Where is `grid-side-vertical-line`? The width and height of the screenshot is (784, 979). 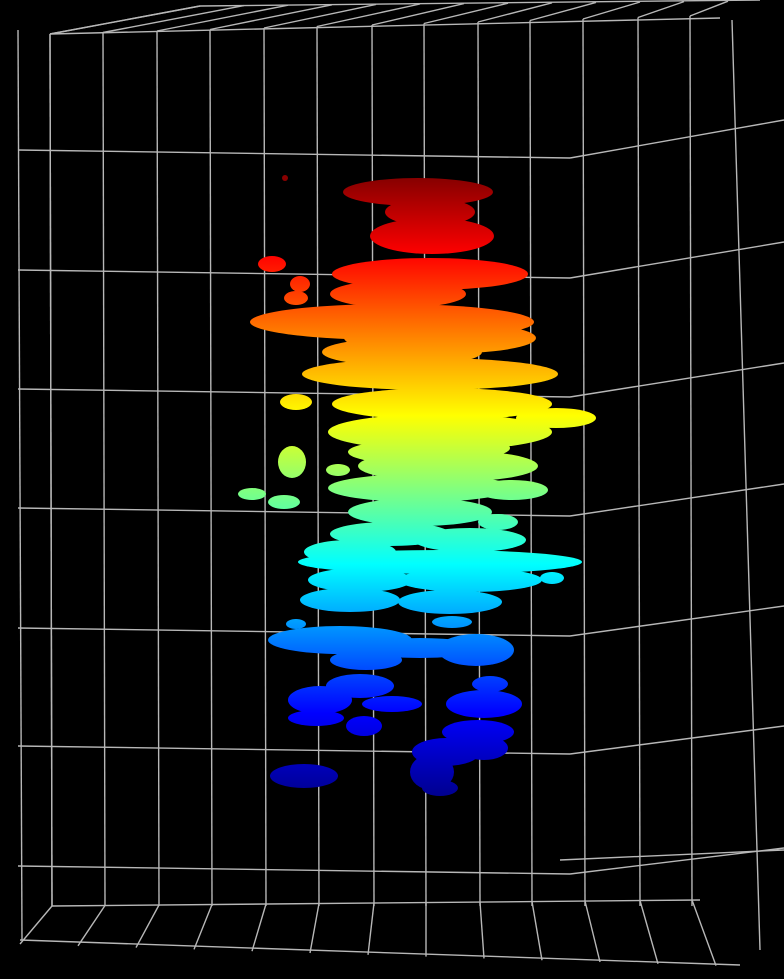 grid-side-vertical-line is located at coordinates (746, 485).